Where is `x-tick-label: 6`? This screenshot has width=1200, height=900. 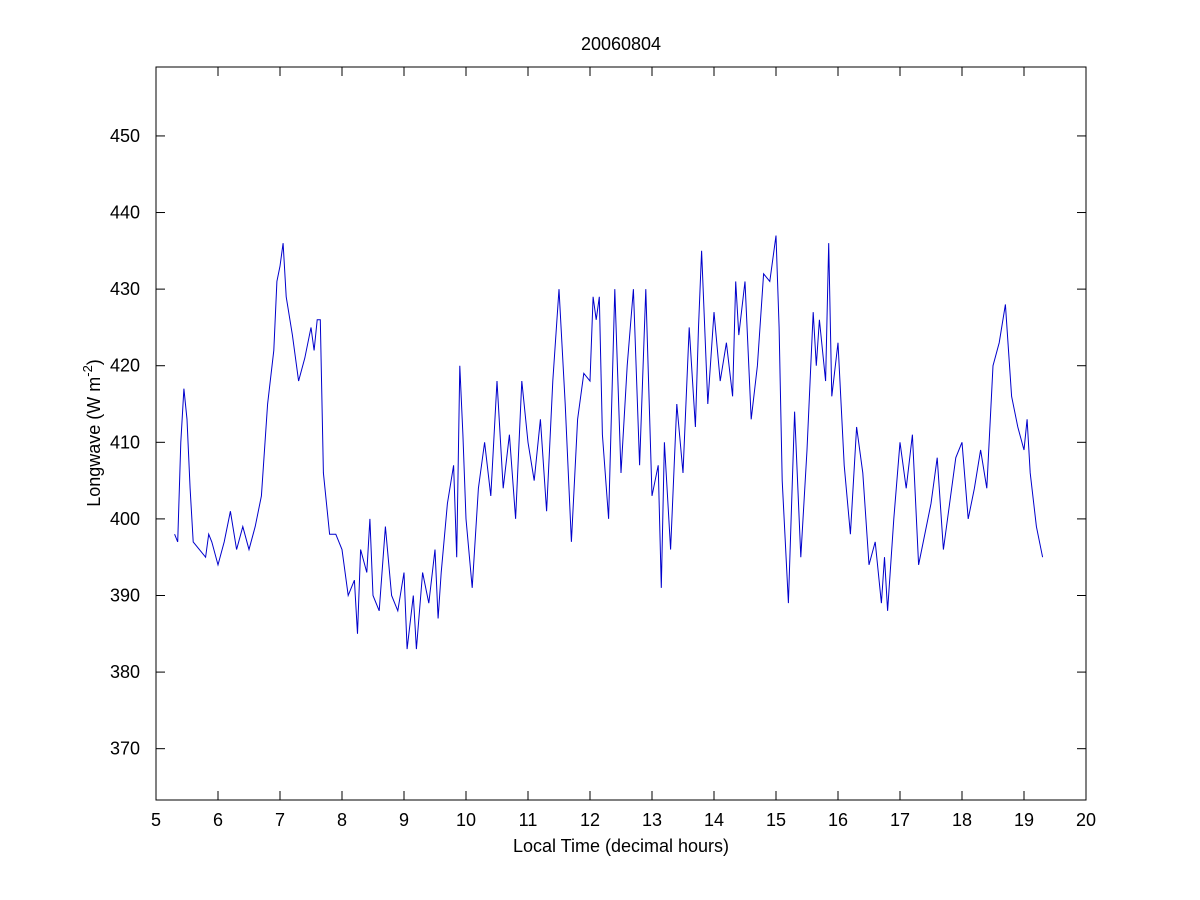 x-tick-label: 6 is located at coordinates (218, 820).